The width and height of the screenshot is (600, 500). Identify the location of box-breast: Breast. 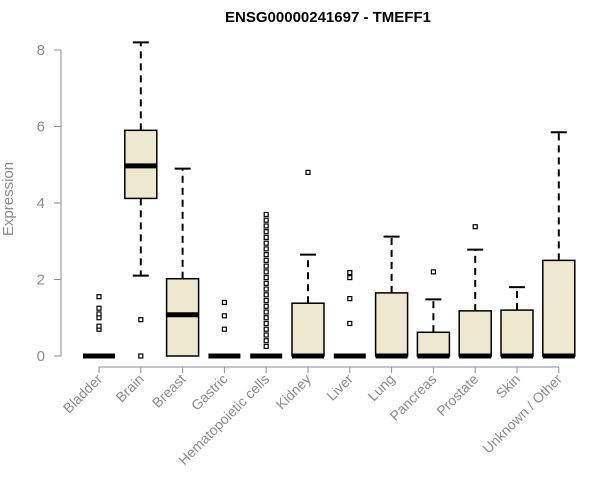
(174, 289).